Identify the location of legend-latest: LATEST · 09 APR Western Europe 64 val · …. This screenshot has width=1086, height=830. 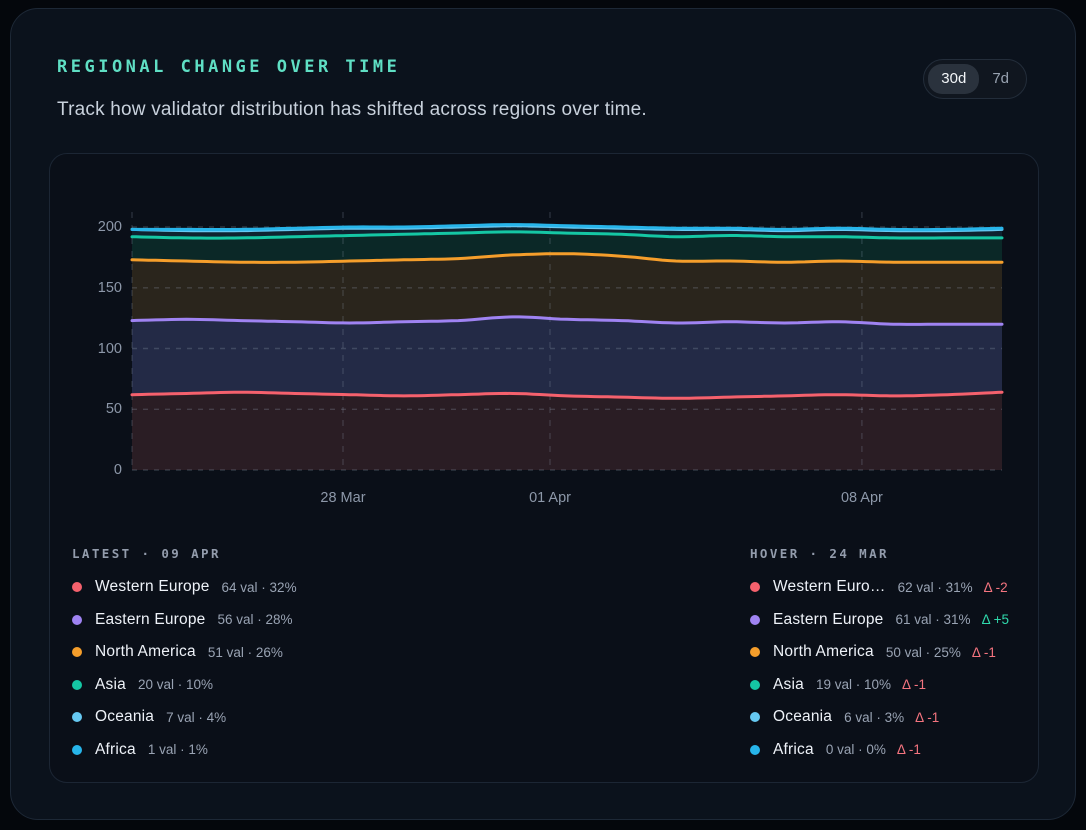
(222, 653).